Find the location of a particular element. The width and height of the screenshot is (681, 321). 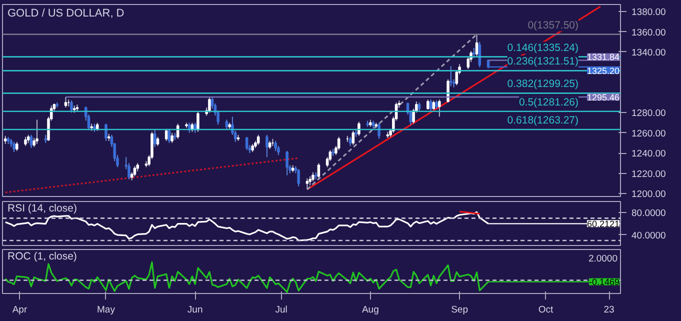

ref-line-label: 0.236(1321.51) is located at coordinates (543, 62).